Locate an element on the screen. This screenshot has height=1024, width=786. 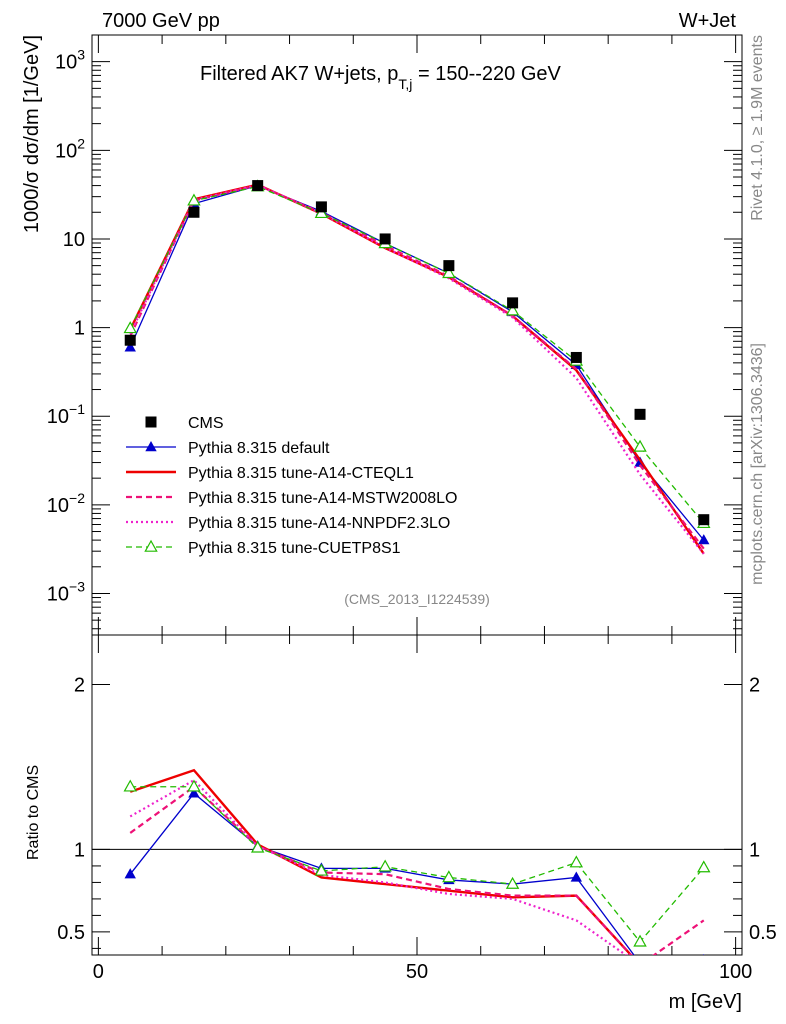
legend-marker-cms is located at coordinates (151, 422).